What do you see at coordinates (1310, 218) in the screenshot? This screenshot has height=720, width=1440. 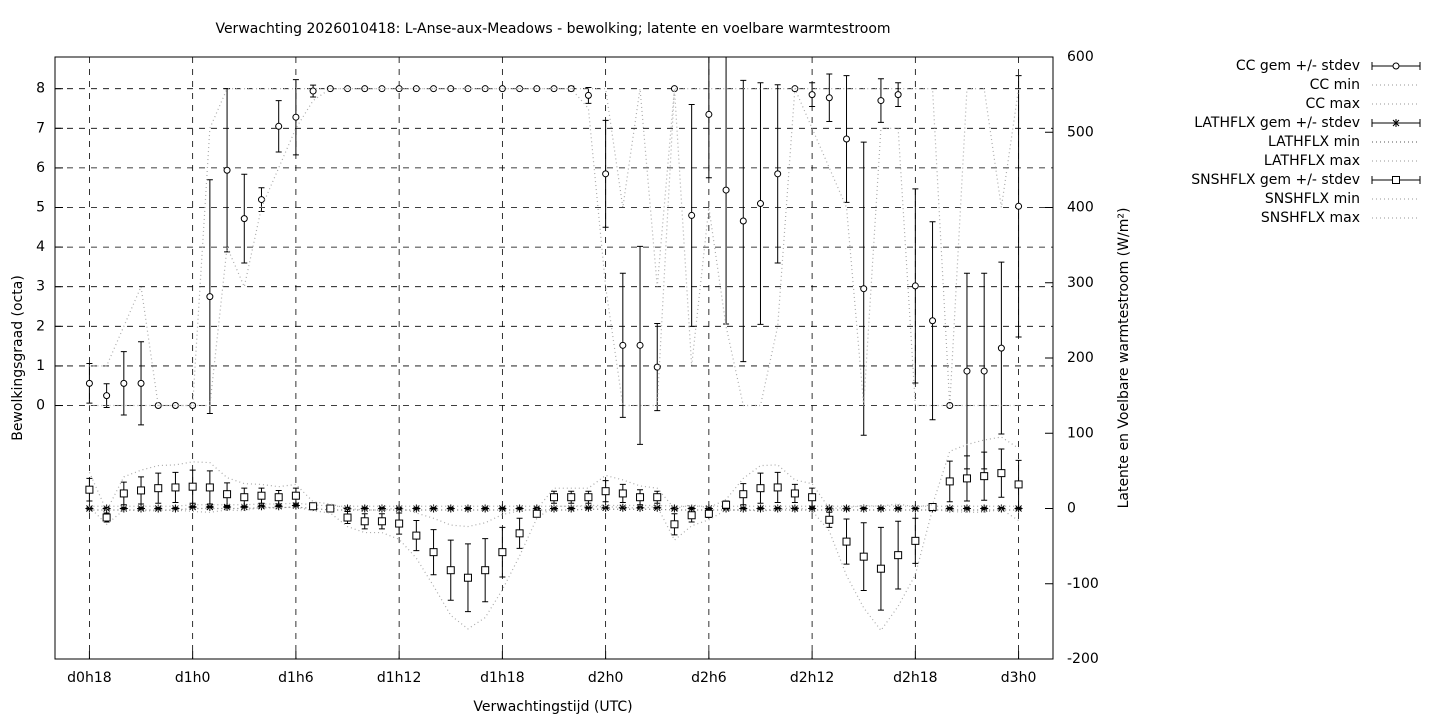 I see `legend-label: SNSHFLX max` at bounding box center [1310, 218].